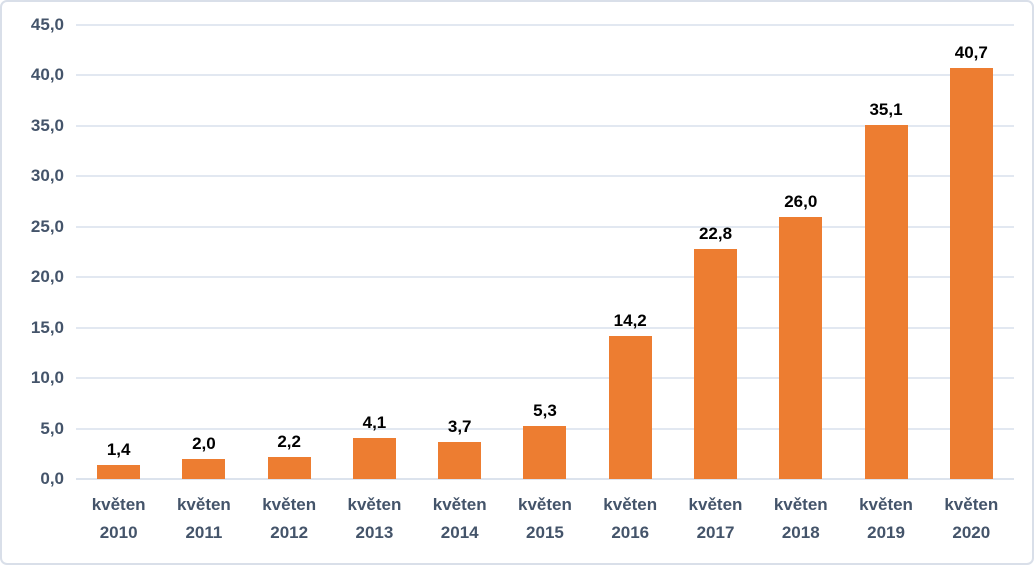 The height and width of the screenshot is (565, 1034). Describe the element at coordinates (715, 233) in the screenshot. I see `bar-value-label: 22,8` at that location.